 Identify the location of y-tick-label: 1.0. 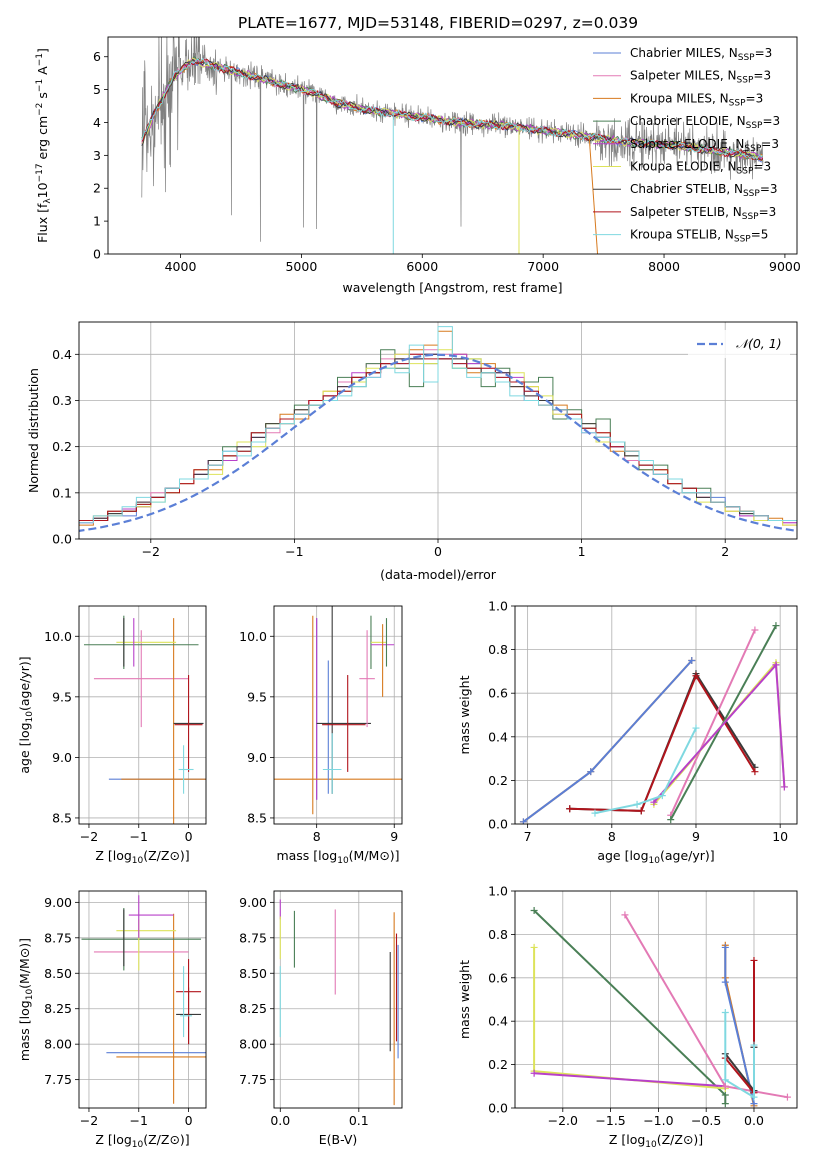
(498, 891).